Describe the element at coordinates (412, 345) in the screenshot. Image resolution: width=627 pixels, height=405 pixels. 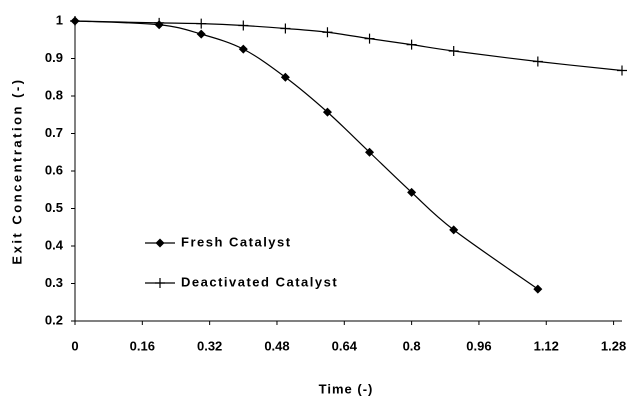
I see `x-tick-label: 0.8` at that location.